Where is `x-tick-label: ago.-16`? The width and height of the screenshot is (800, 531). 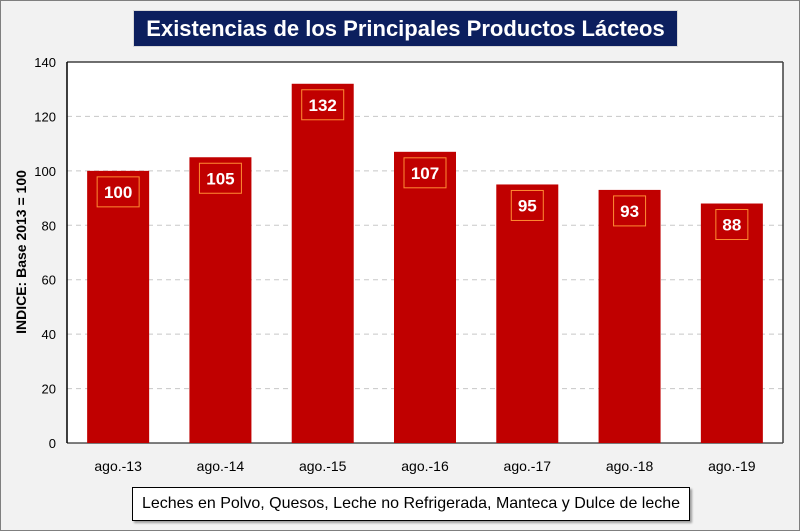
x-tick-label: ago.-16 is located at coordinates (425, 466).